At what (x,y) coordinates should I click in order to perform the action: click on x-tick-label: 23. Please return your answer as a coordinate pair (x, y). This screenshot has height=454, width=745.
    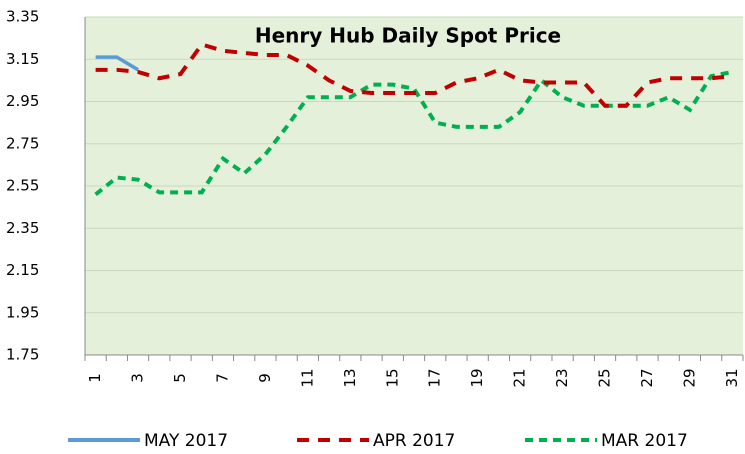
    Looking at the image, I should click on (562, 377).